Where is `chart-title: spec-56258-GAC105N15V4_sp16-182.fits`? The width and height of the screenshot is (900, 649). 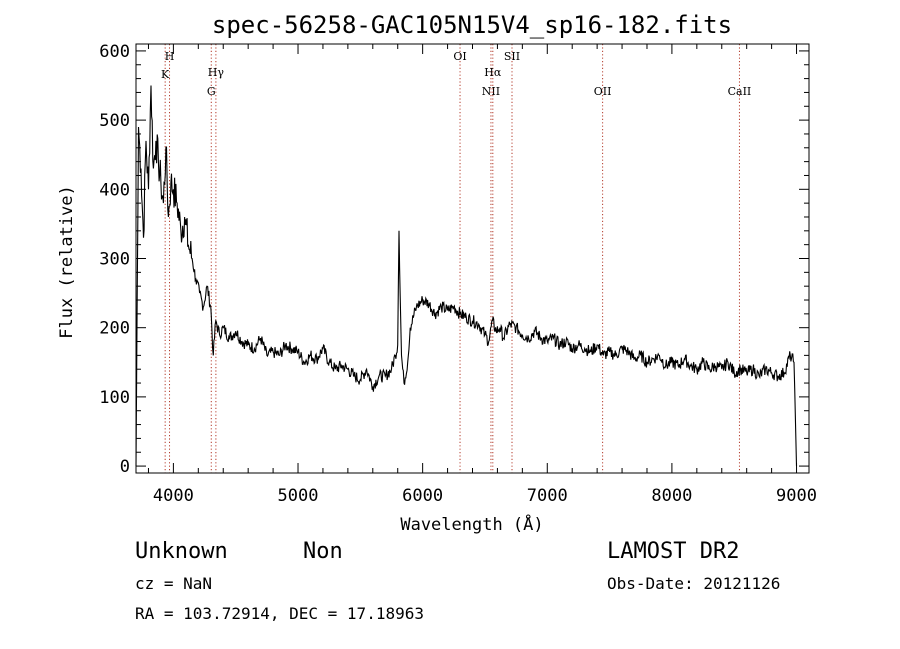
chart-title: spec-56258-GAC105N15V4_sp16-182.fits is located at coordinates (472, 25).